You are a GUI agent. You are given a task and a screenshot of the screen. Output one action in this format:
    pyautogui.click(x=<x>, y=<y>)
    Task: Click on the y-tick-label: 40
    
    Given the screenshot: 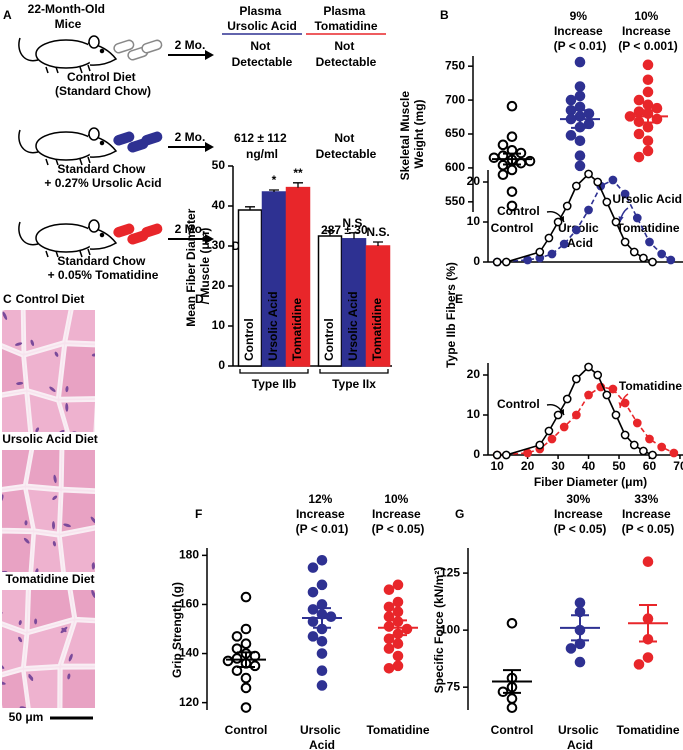 What is the action you would take?
    pyautogui.click(x=219, y=205)
    